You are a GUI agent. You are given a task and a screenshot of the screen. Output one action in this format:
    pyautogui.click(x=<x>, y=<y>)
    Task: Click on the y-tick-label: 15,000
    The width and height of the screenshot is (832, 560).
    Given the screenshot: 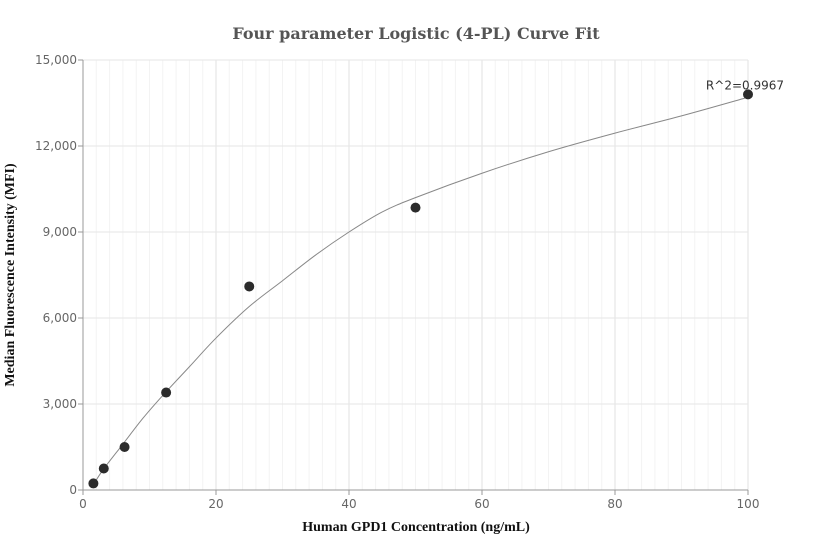 What is the action you would take?
    pyautogui.click(x=56, y=60)
    